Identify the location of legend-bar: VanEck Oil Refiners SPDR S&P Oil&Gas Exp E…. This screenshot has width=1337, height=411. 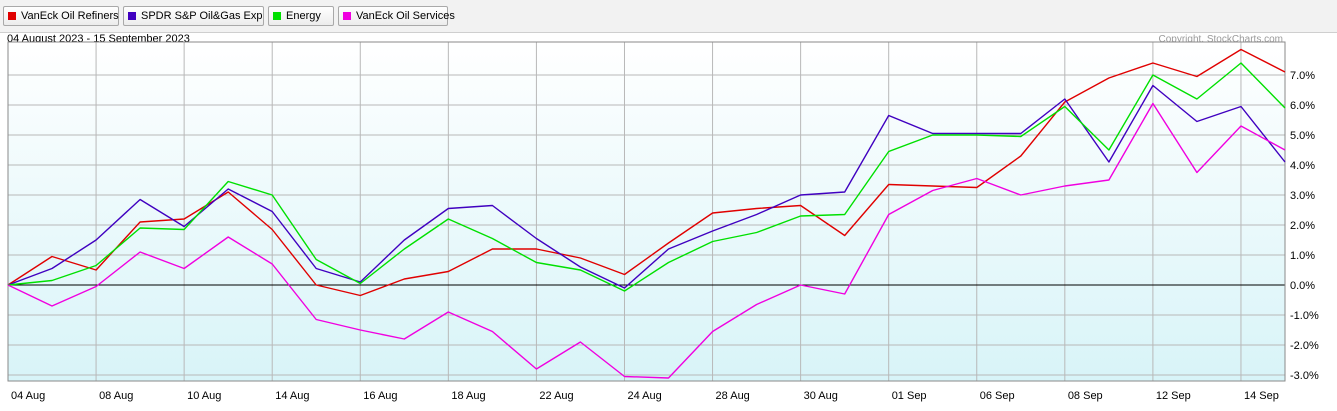
(668, 16).